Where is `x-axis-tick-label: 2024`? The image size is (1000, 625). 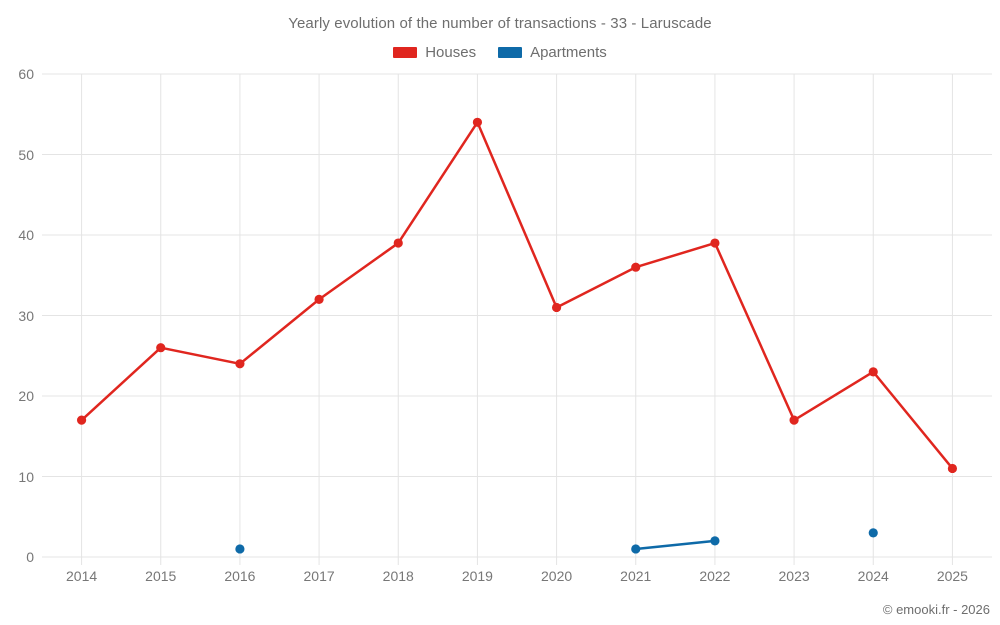 x-axis-tick-label: 2024 is located at coordinates (873, 576).